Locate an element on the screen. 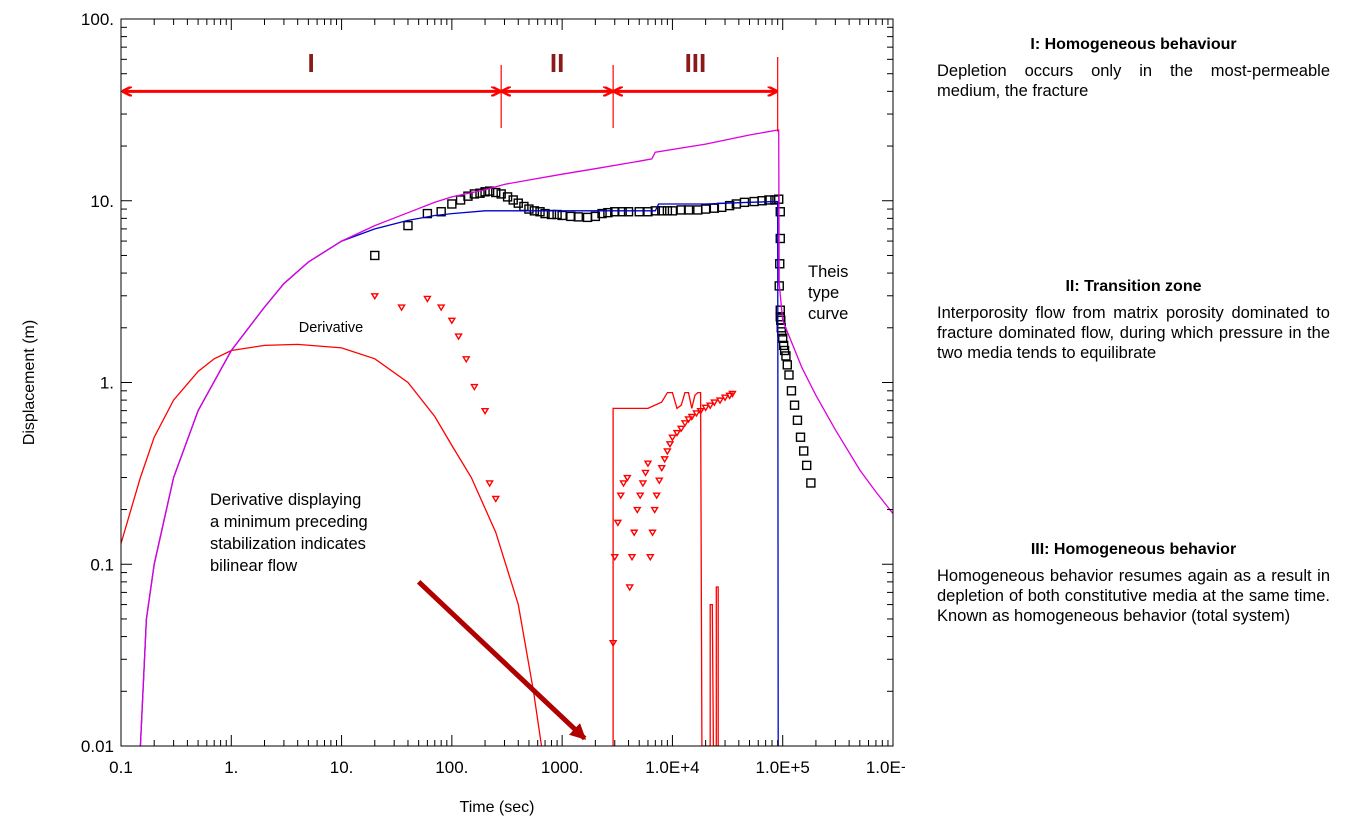  series-line is located at coordinates (665, 568).